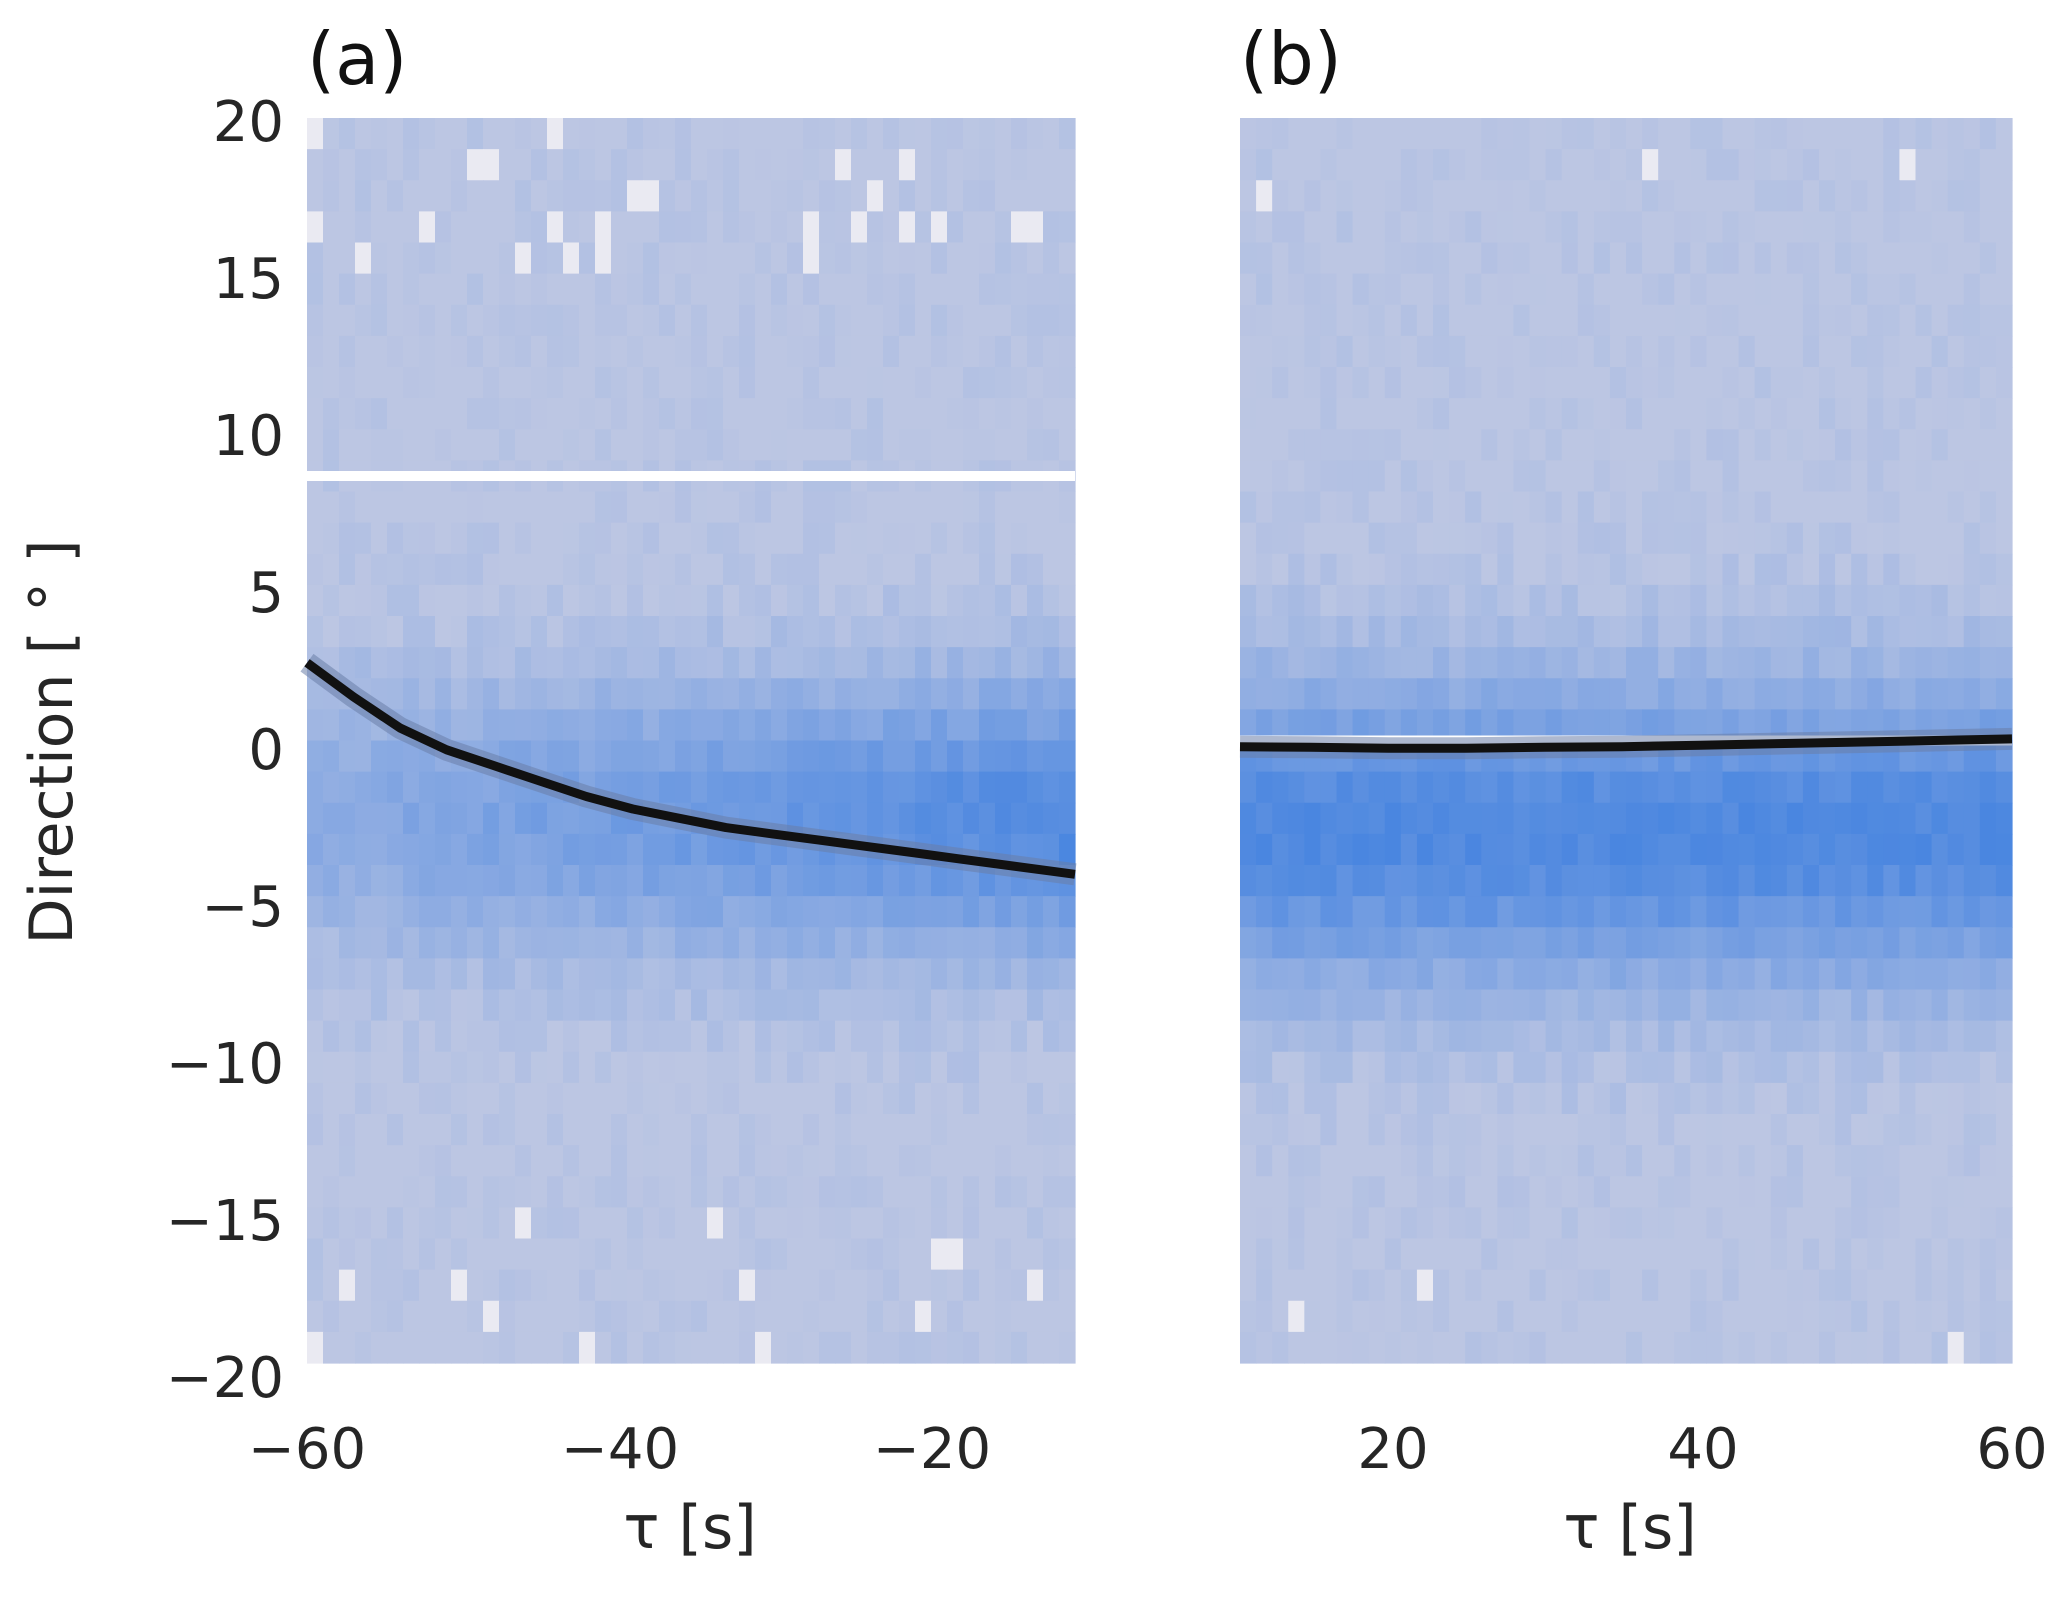 This screenshot has width=2067, height=1611. Describe the element at coordinates (307, 1449) in the screenshot. I see `x-tick-minus60: −60` at that location.